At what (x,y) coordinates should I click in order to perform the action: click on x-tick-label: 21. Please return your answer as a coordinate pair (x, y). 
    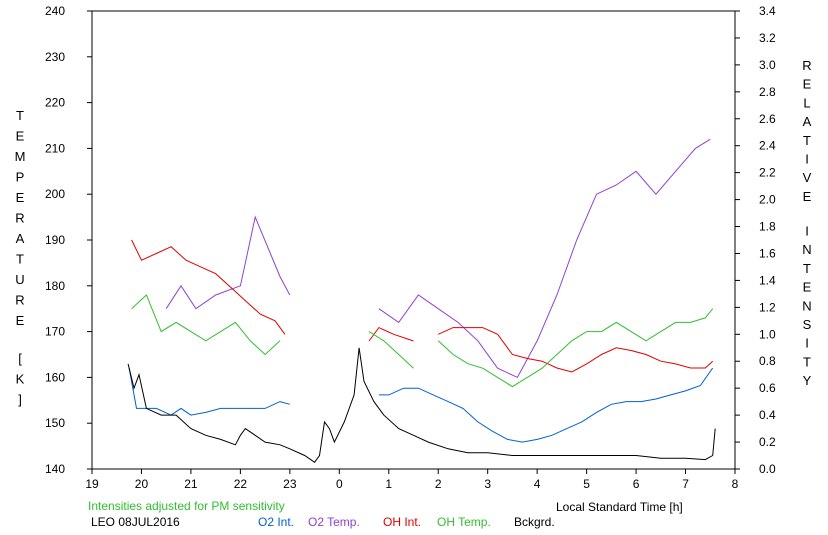
    Looking at the image, I should click on (191, 484).